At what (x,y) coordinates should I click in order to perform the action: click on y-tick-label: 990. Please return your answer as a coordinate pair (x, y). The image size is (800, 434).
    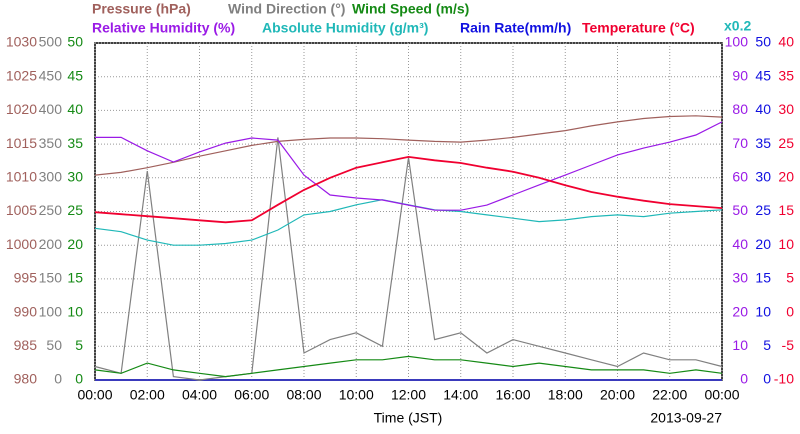
    Looking at the image, I should click on (26, 311).